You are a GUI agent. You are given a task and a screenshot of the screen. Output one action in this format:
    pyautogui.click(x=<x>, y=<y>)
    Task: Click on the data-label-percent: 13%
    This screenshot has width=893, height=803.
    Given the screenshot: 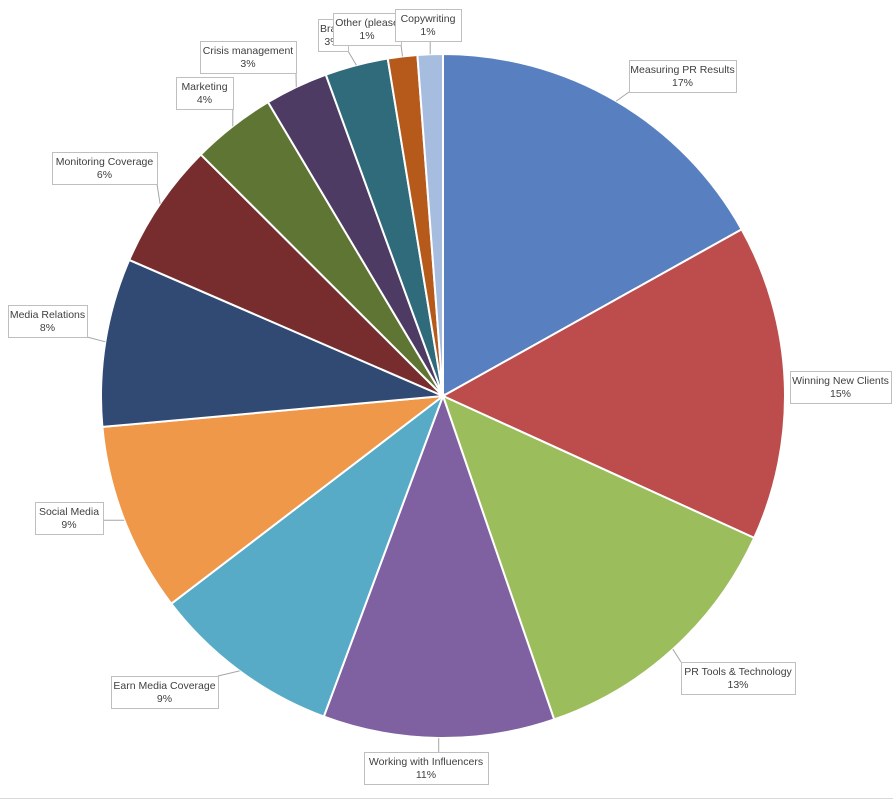 What is the action you would take?
    pyautogui.click(x=737, y=685)
    